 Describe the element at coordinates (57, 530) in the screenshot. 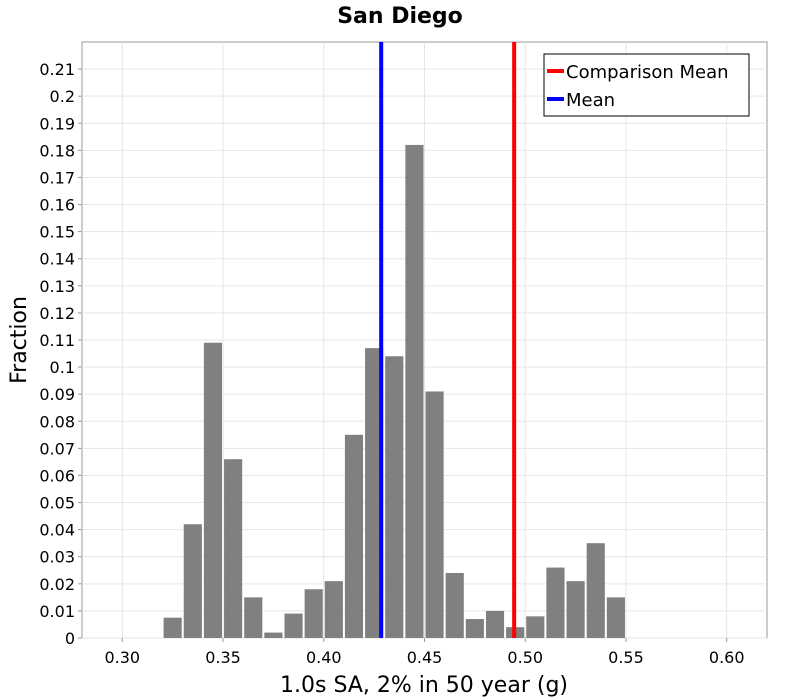

I see `y-tick-label-4: 0.04` at that location.